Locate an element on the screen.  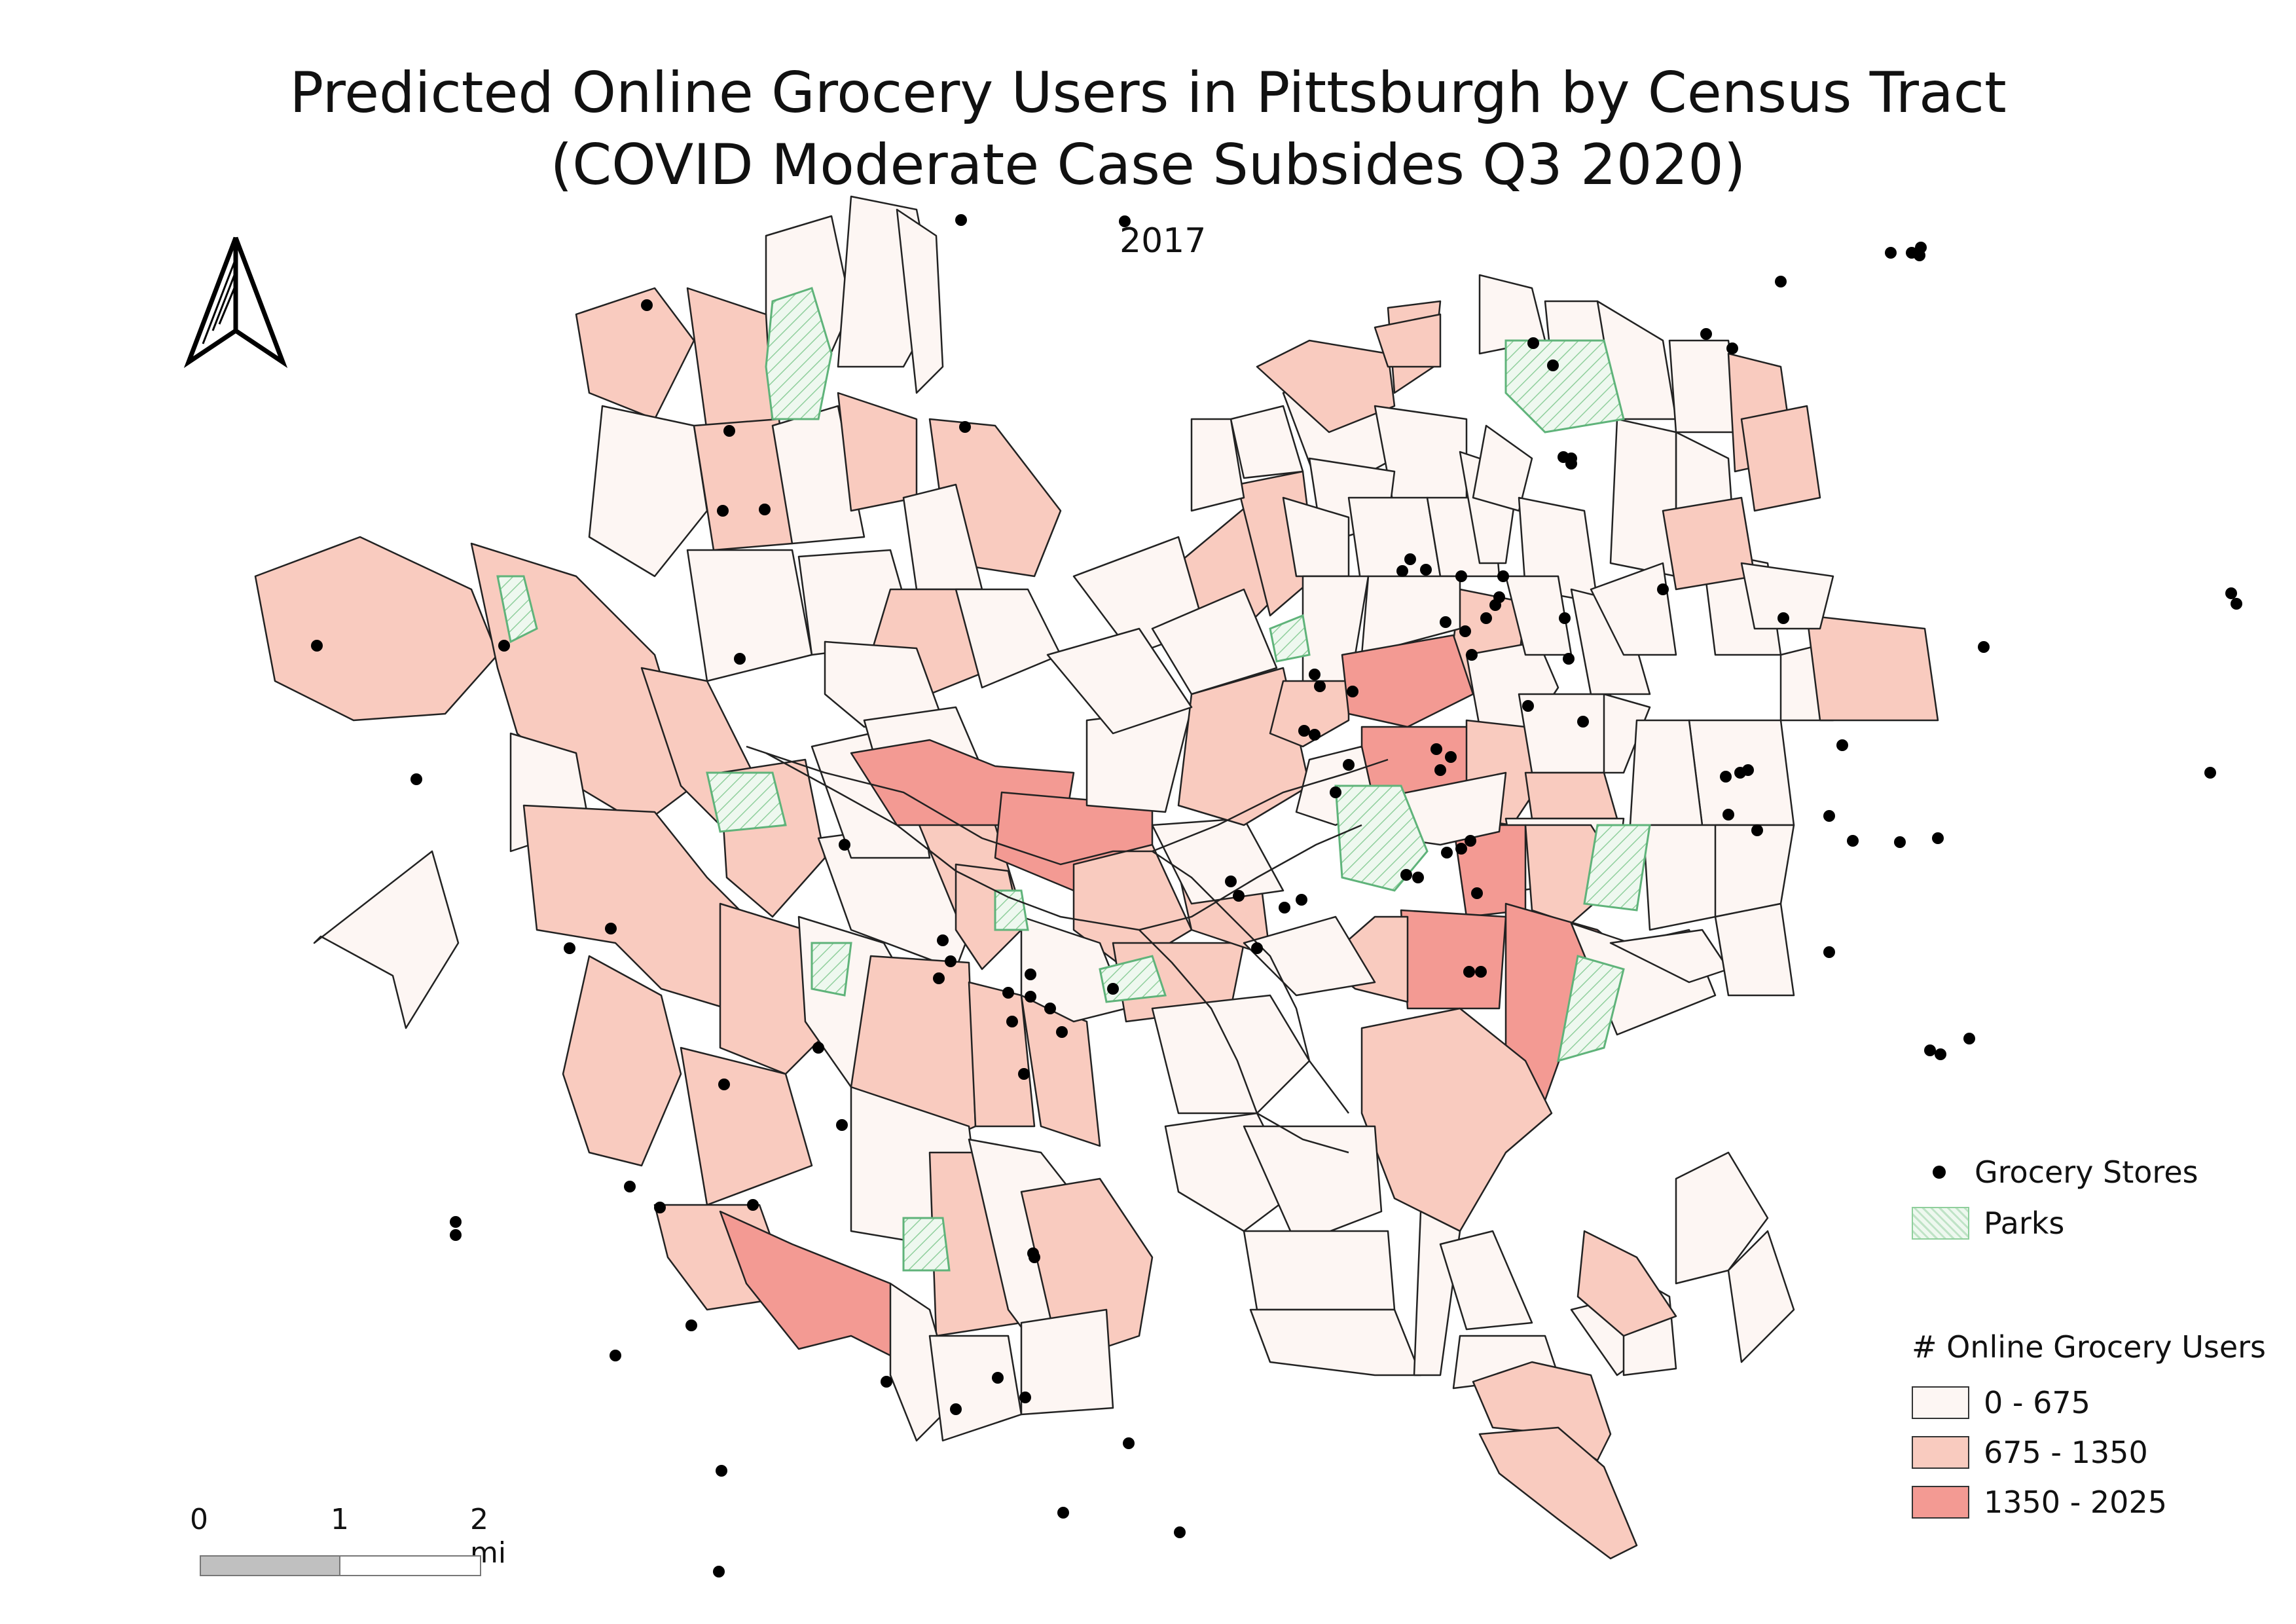
map-year-label: 2017 is located at coordinates (1163, 241).